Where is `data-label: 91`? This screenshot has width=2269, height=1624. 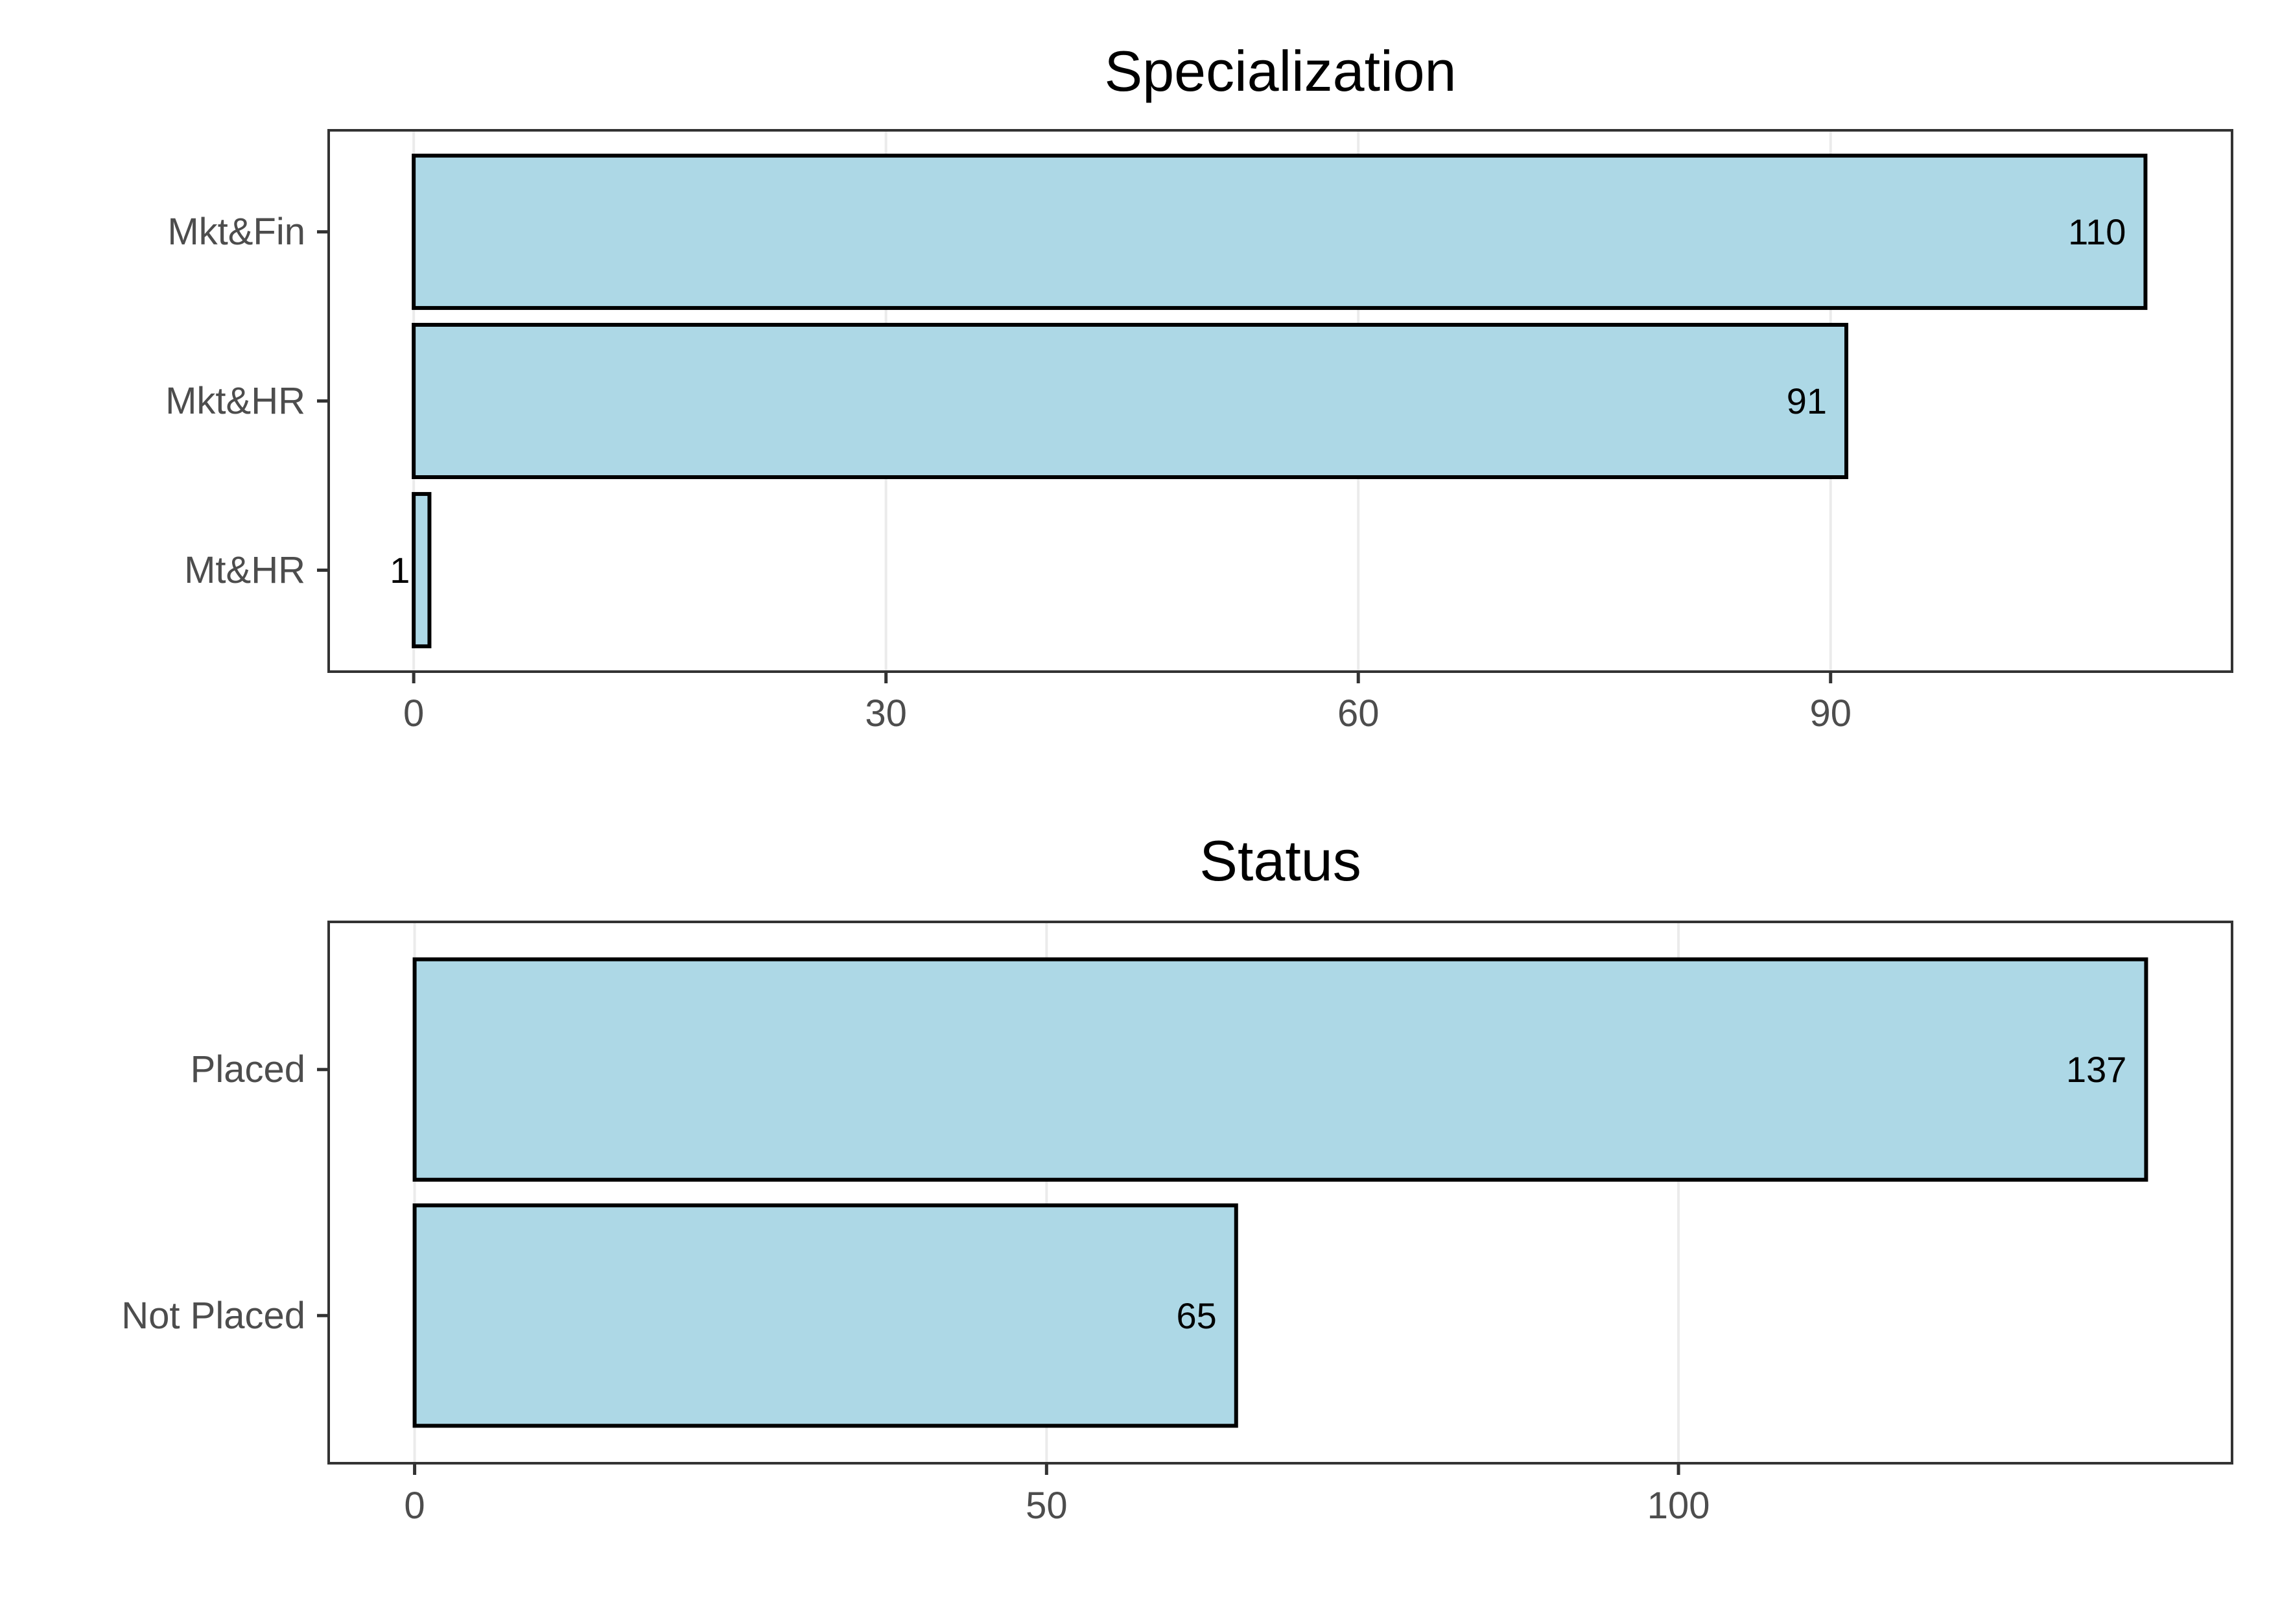 data-label: 91 is located at coordinates (1807, 401).